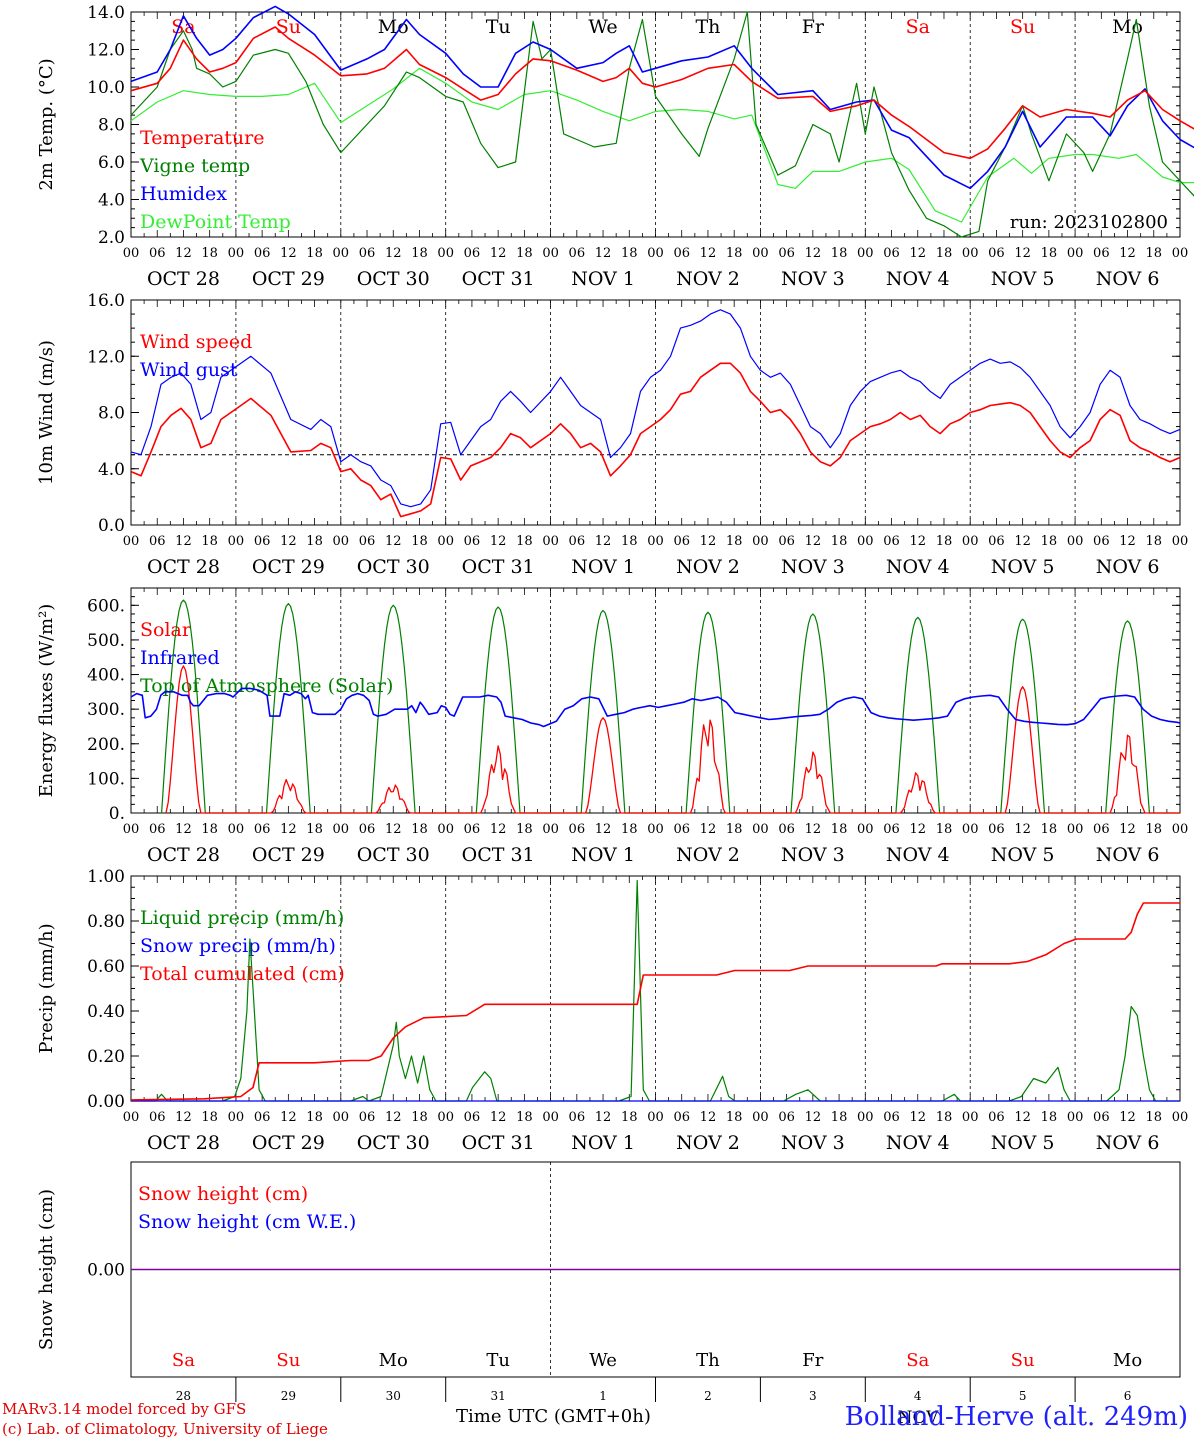 The height and width of the screenshot is (1440, 1194). I want to click on snow-weekday-label: Tu, so click(498, 1360).